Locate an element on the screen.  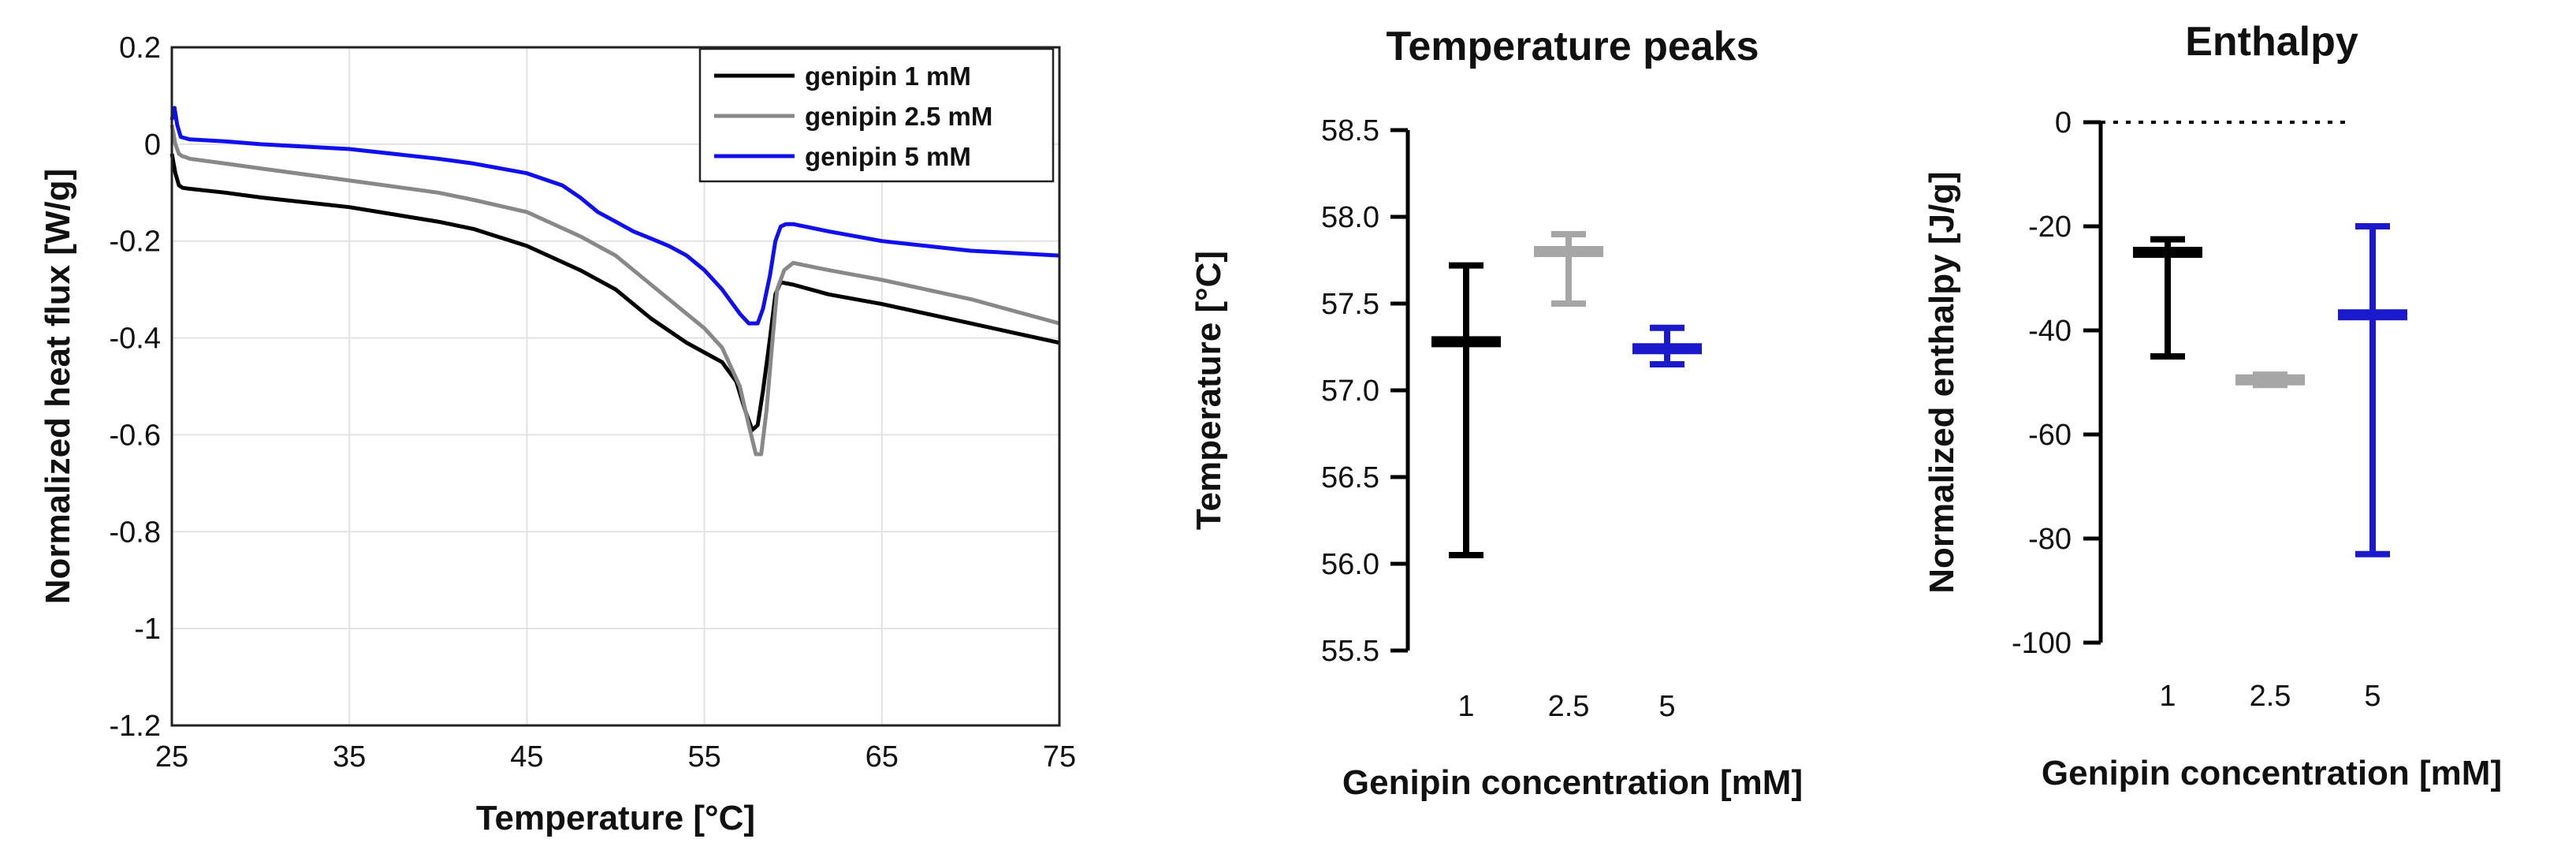
y-tick-label: -40 is located at coordinates (2050, 331).